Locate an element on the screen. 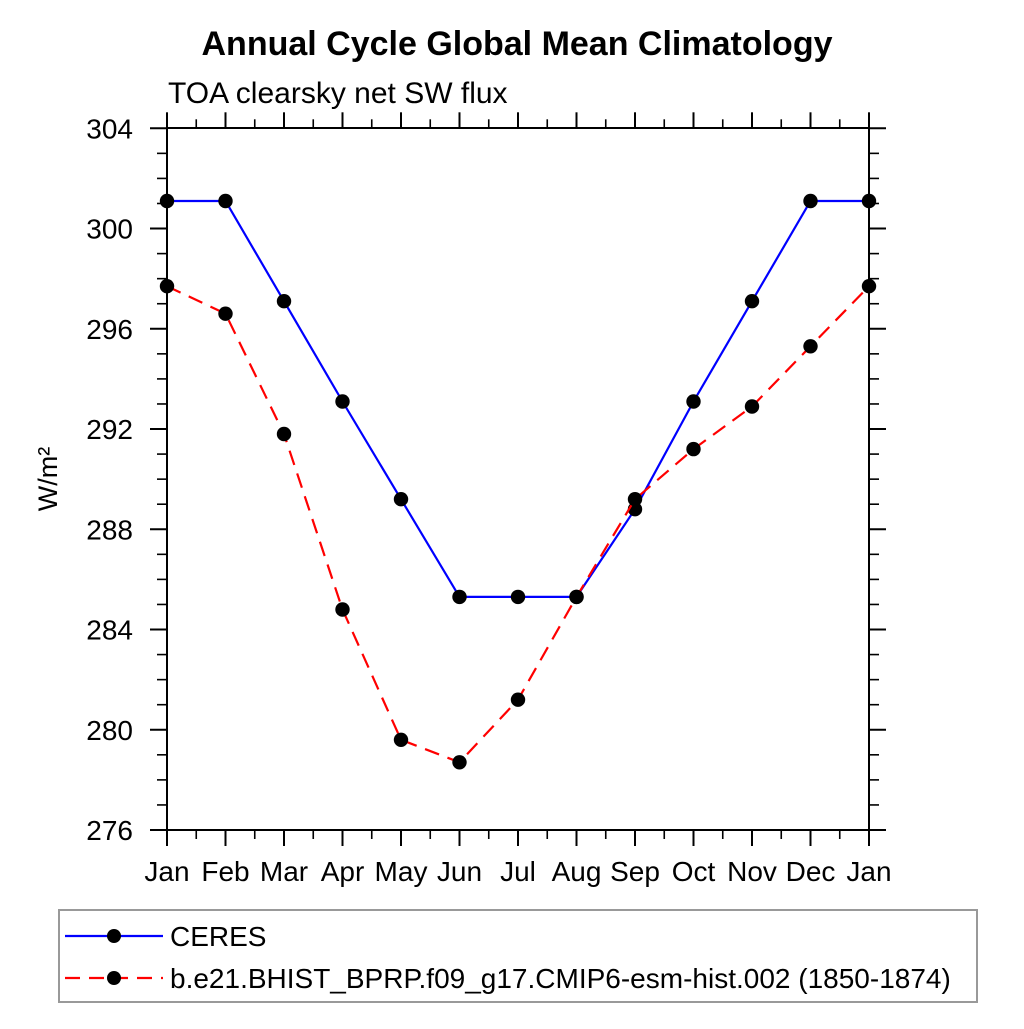 Image resolution: width=1024 pixels, height=1029 pixels. x-tick-label: Oct is located at coordinates (694, 871).